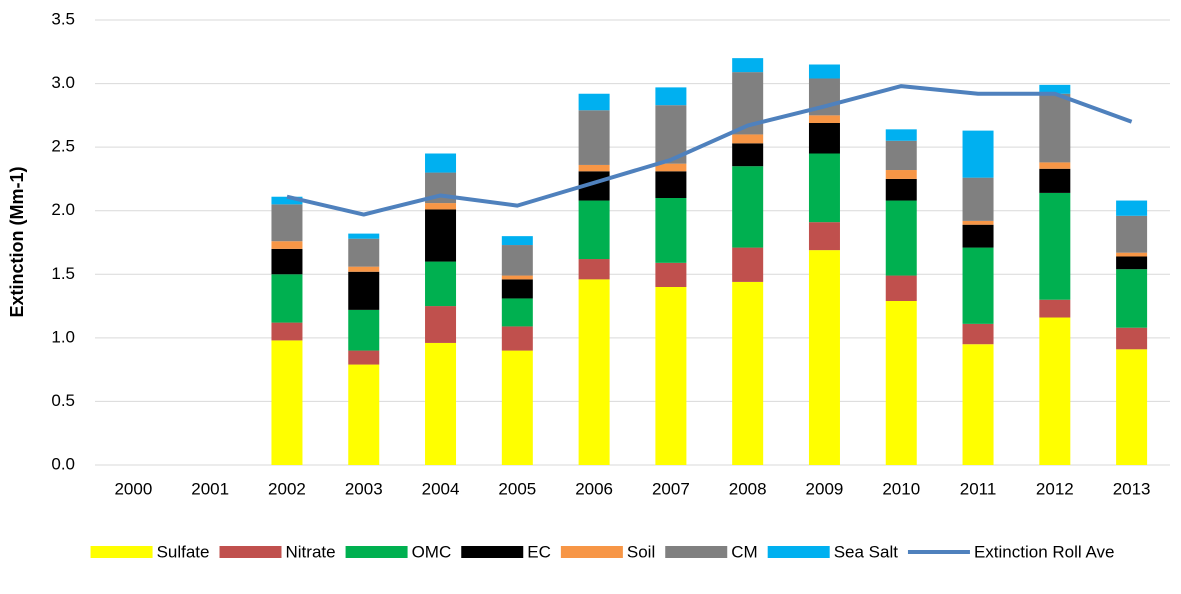 This screenshot has width=1181, height=594. Describe the element at coordinates (432, 551) in the screenshot. I see `legend-label: OMC` at that location.